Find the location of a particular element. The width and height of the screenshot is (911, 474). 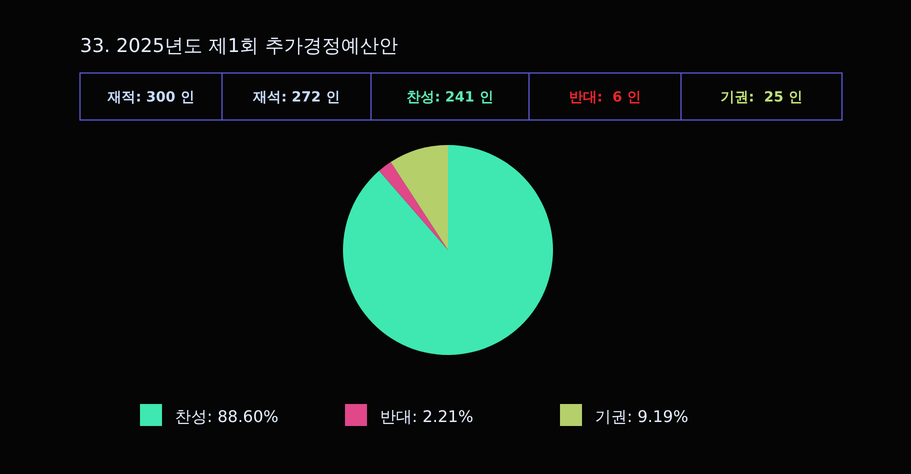

text: 재석: 272 인 is located at coordinates (296, 98).